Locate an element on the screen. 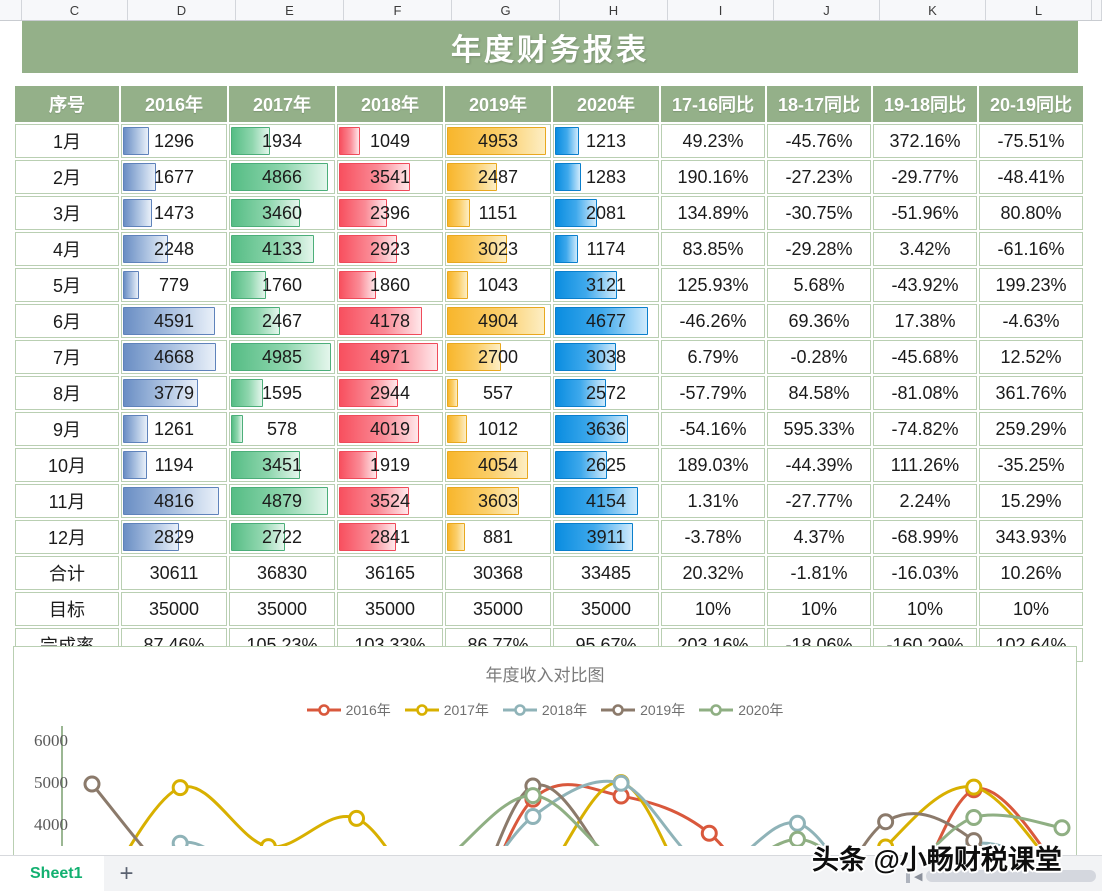  row-label: 10月 is located at coordinates (67, 465).